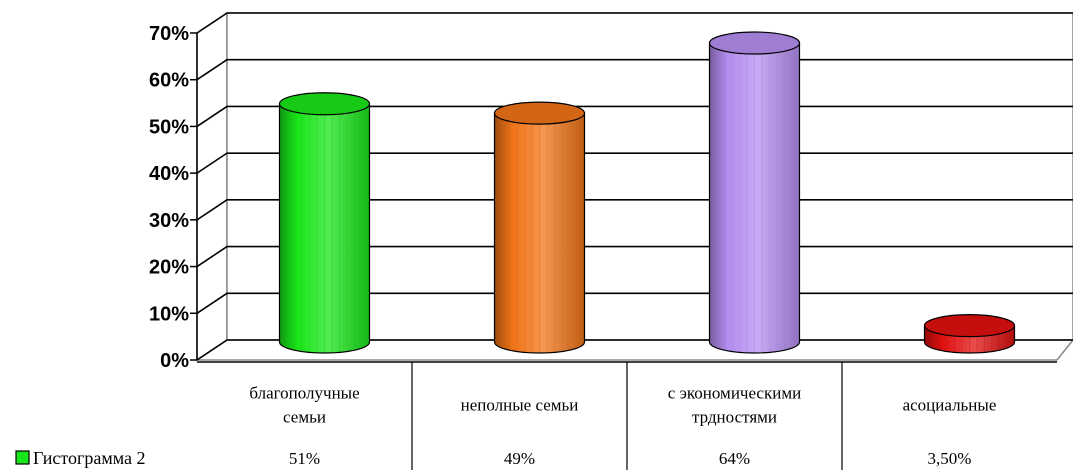 This screenshot has width=1073, height=470. What do you see at coordinates (169, 34) in the screenshot?
I see `y-tick-label: 70%` at bounding box center [169, 34].